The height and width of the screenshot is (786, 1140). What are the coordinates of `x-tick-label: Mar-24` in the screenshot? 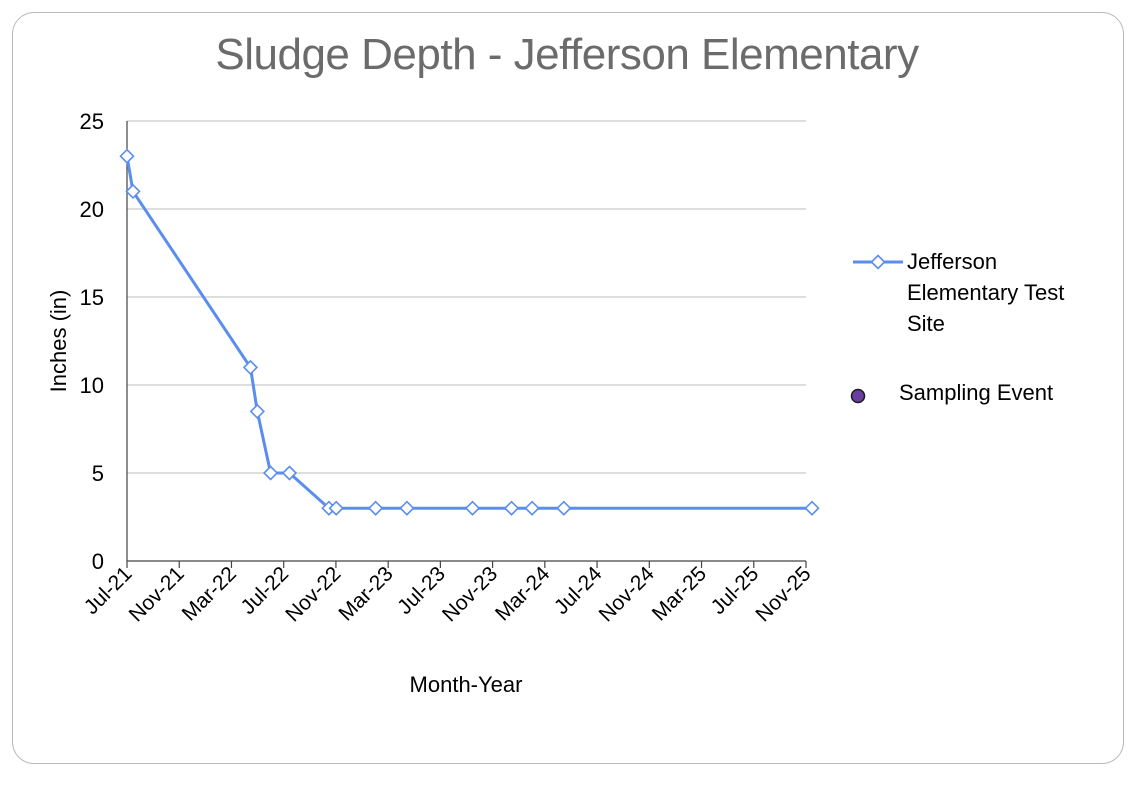 It's located at (523, 594).